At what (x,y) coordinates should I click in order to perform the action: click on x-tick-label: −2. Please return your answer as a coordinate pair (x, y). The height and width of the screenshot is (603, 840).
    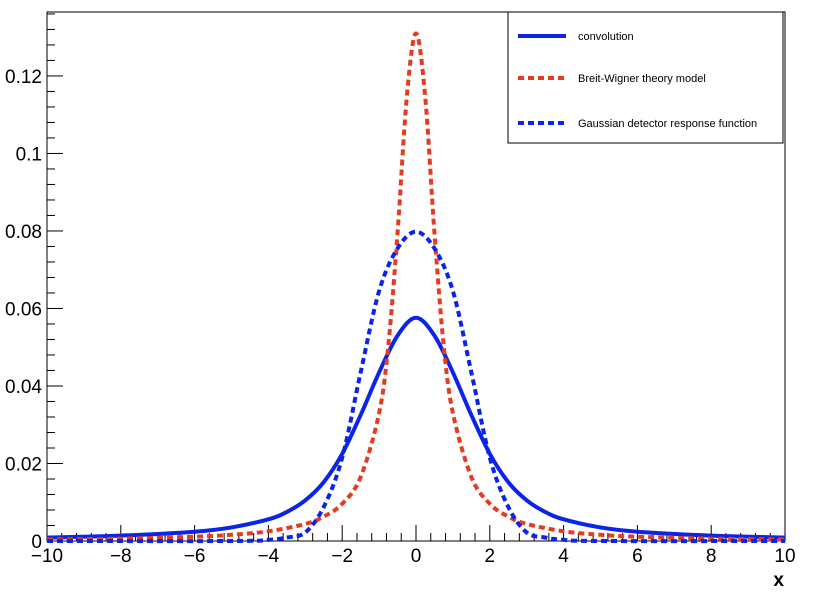
    Looking at the image, I should click on (342, 556).